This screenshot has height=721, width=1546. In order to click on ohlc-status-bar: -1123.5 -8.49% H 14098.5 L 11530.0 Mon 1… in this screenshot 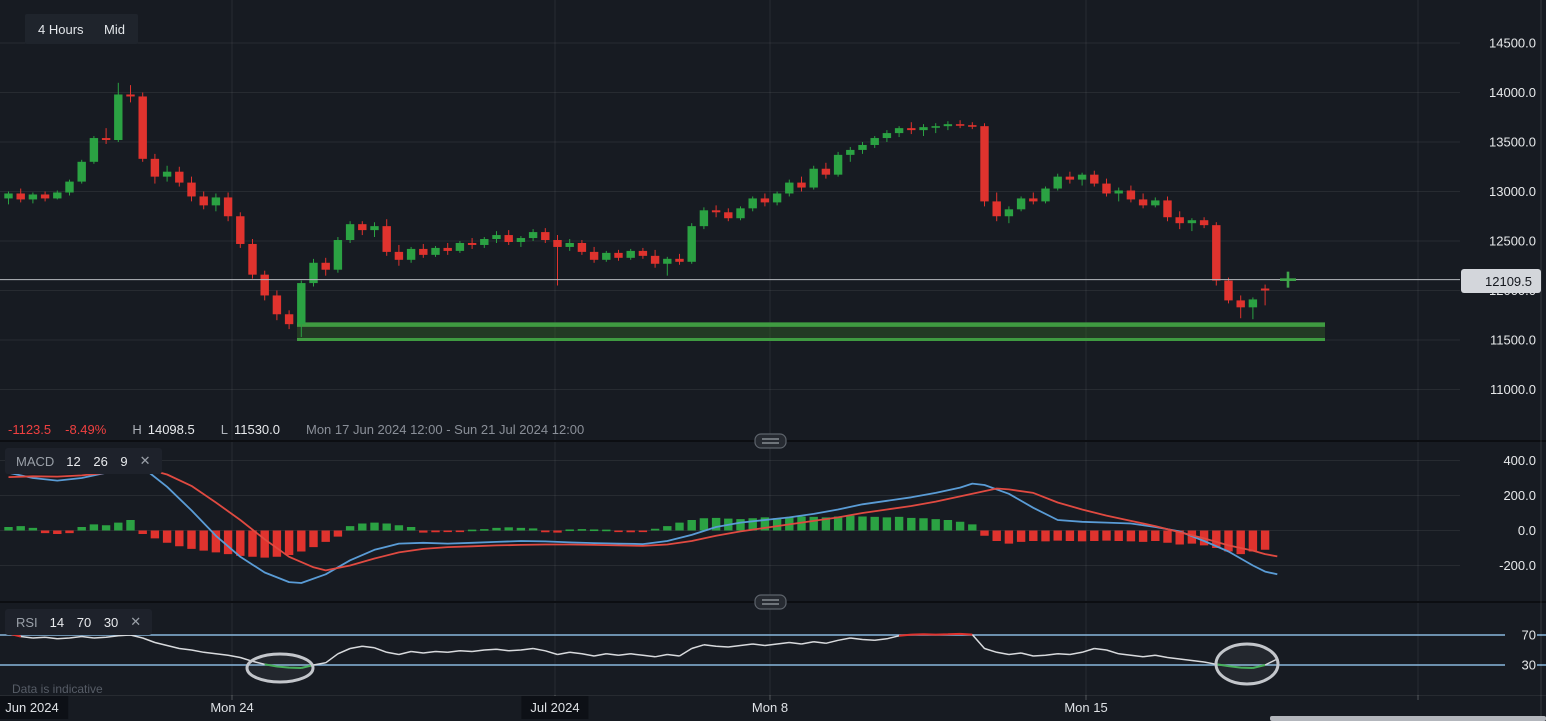, I will do `click(296, 429)`.